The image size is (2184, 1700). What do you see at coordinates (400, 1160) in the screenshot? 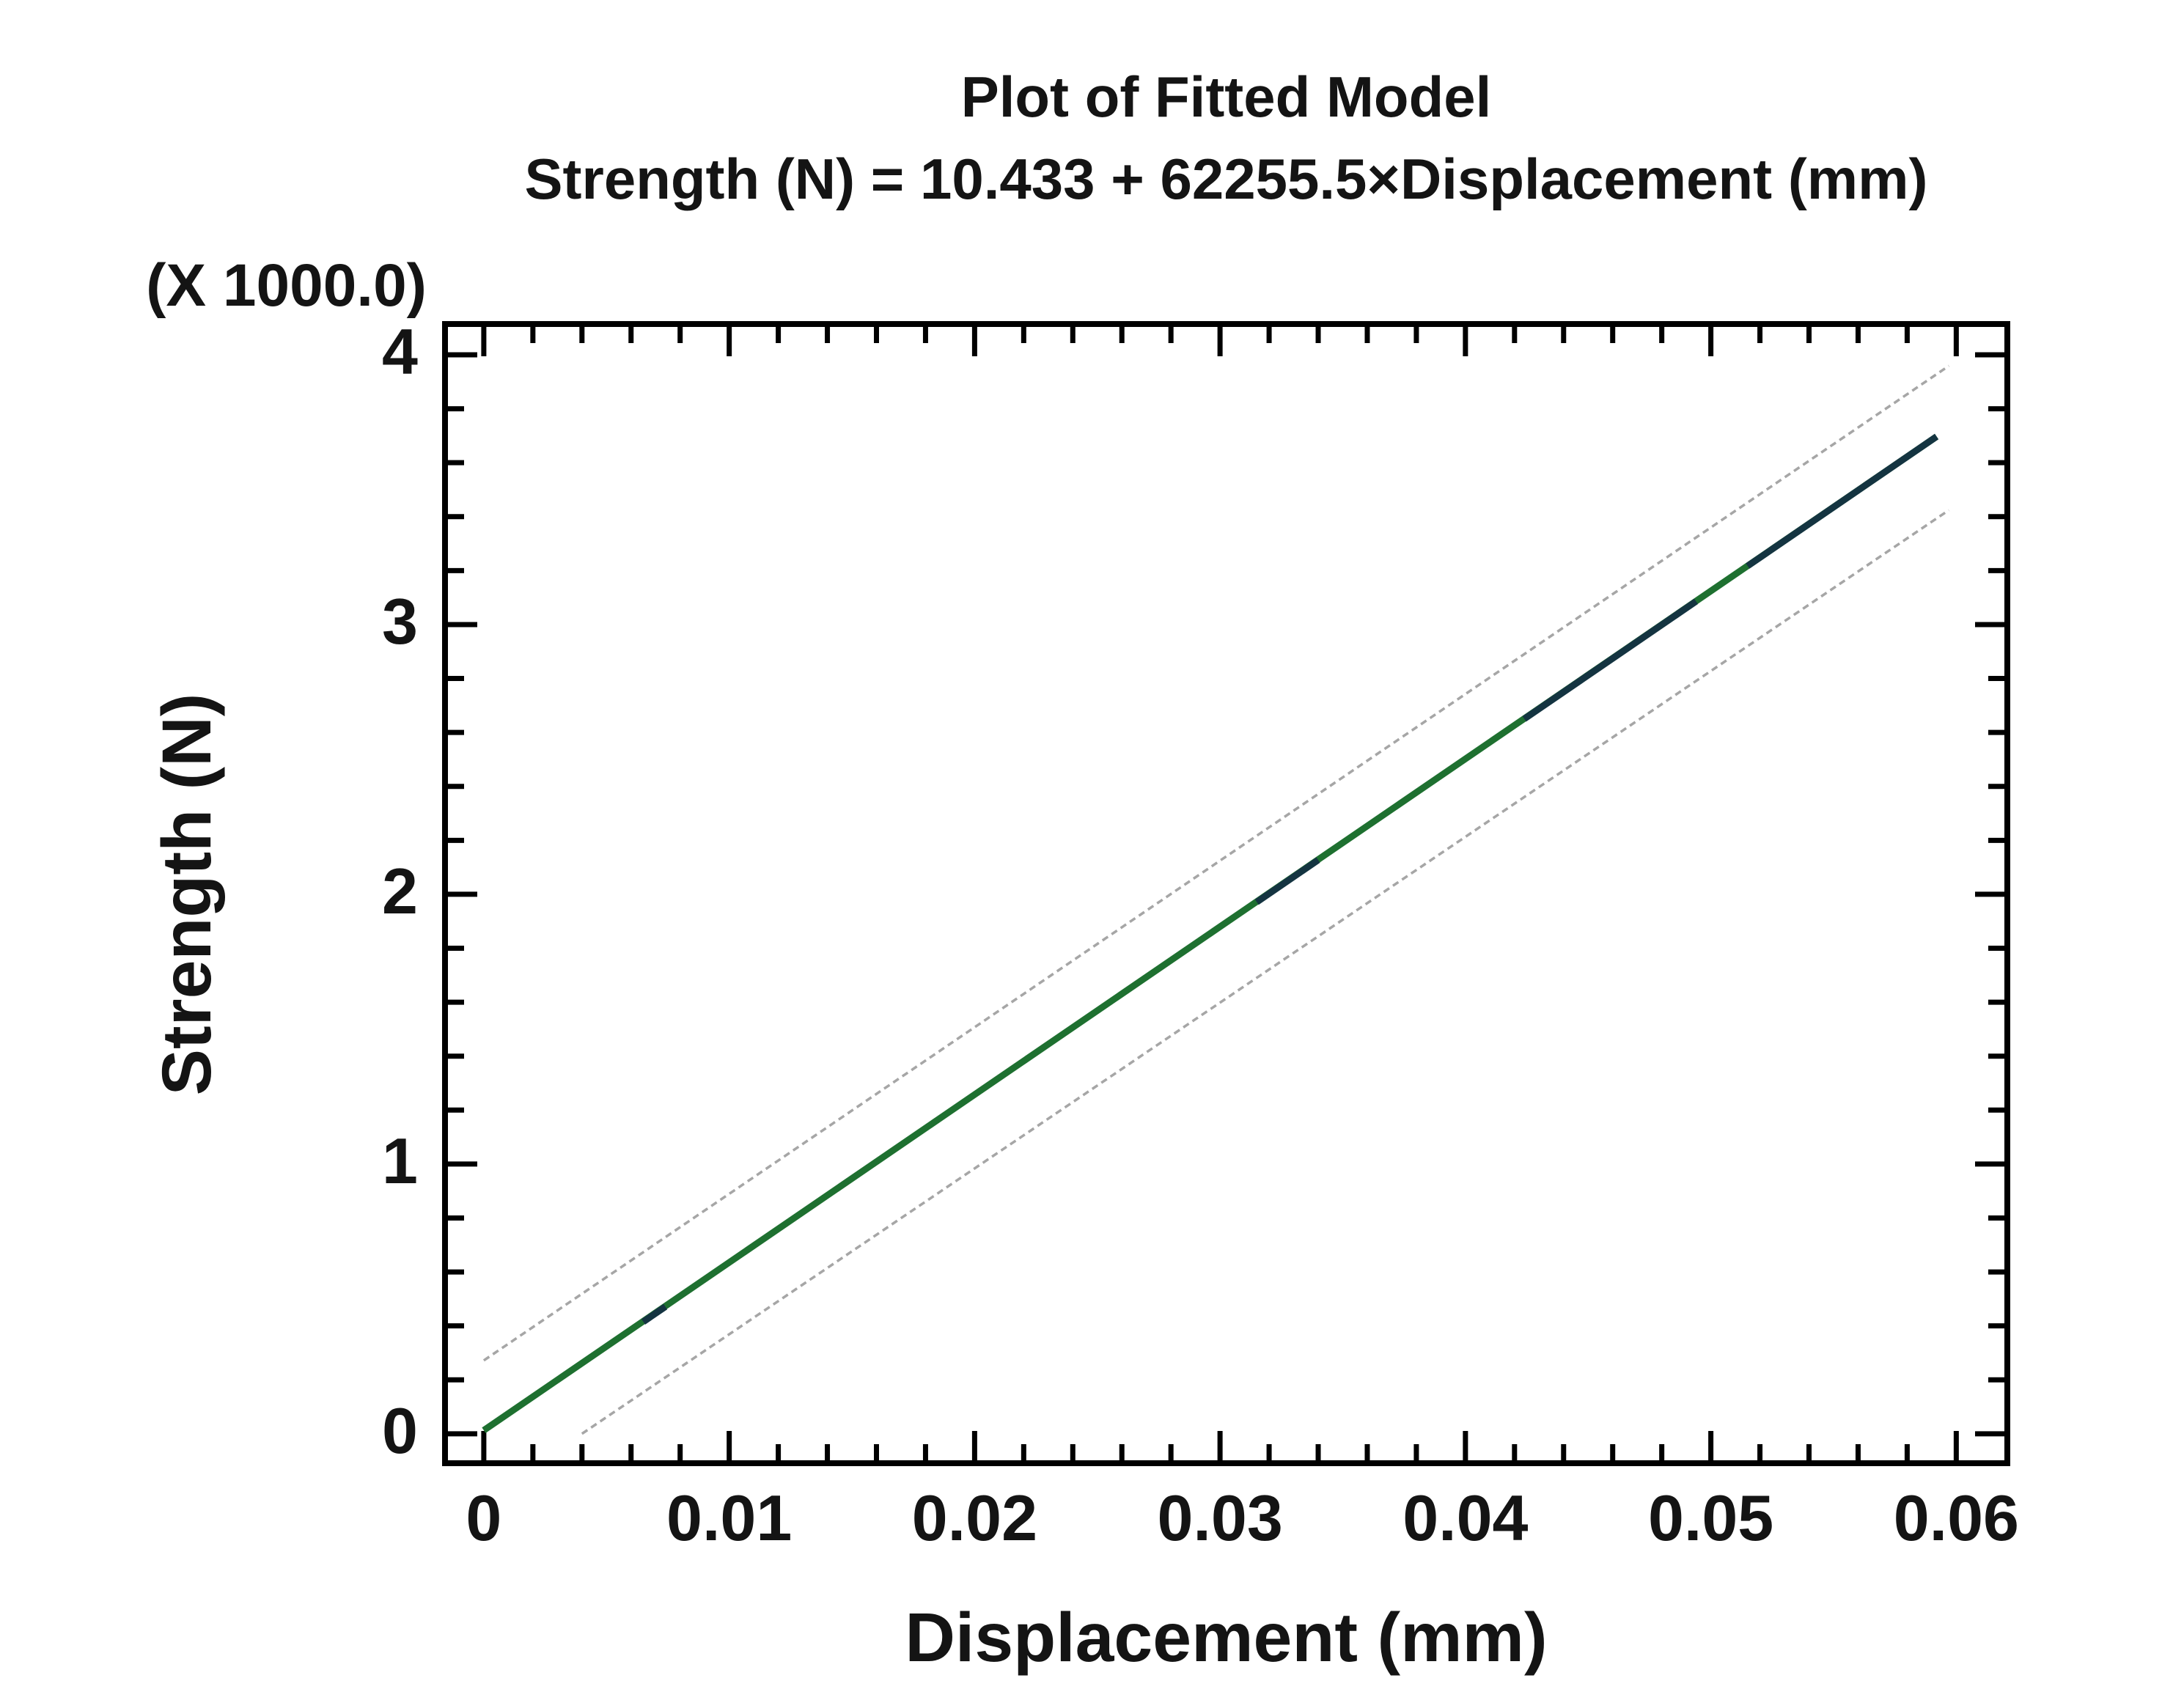
I see `y-tick-label: 1` at bounding box center [400, 1160].